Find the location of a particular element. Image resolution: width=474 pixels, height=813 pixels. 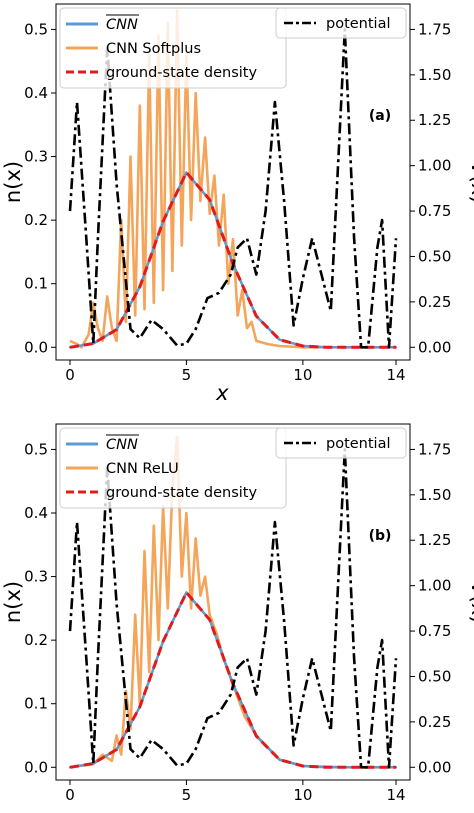

legend-left: CNN CNN Softplus ground-state density is located at coordinates (173, 48).